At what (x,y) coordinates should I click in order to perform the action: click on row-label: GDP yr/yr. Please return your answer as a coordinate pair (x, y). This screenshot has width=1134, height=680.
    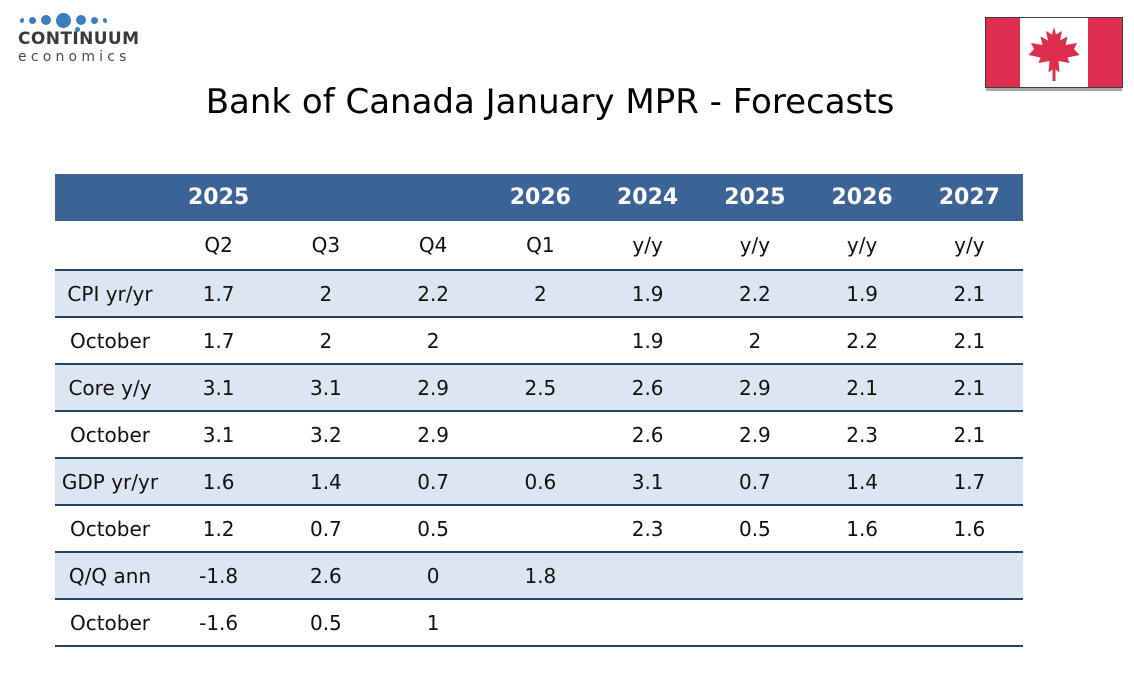
    Looking at the image, I should click on (110, 481).